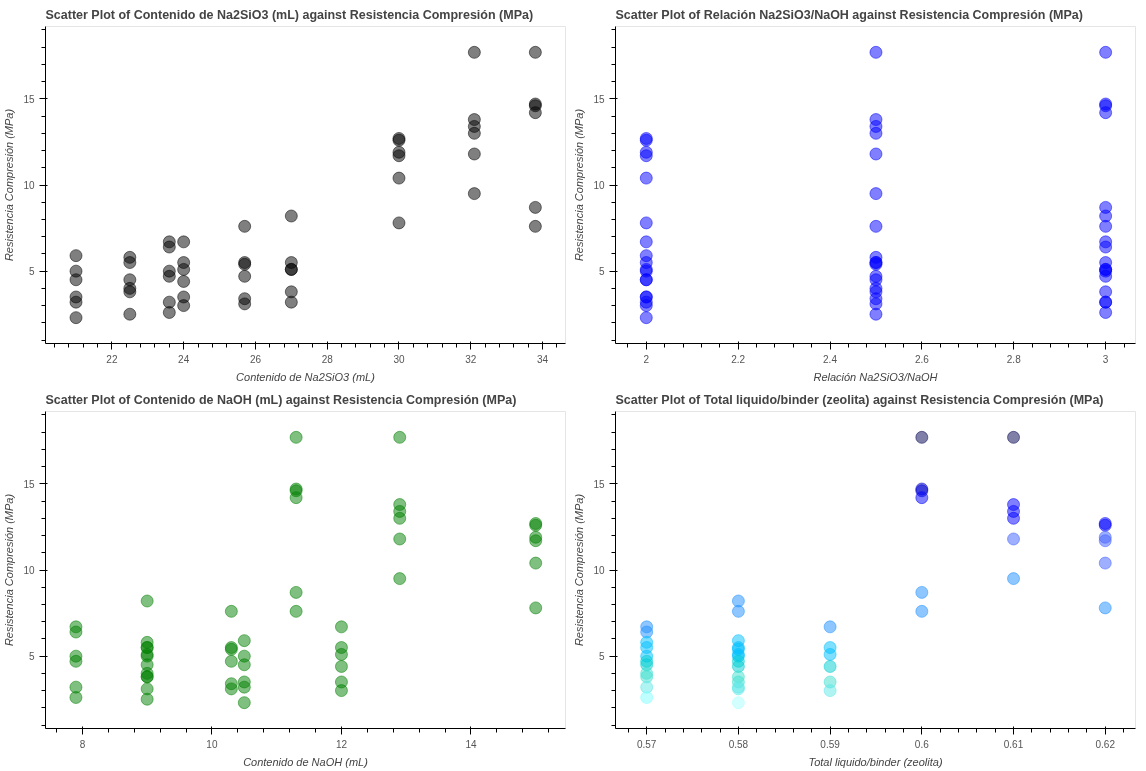 This screenshot has height=771, width=1146. I want to click on x-tick-label: 0.61, so click(1013, 744).